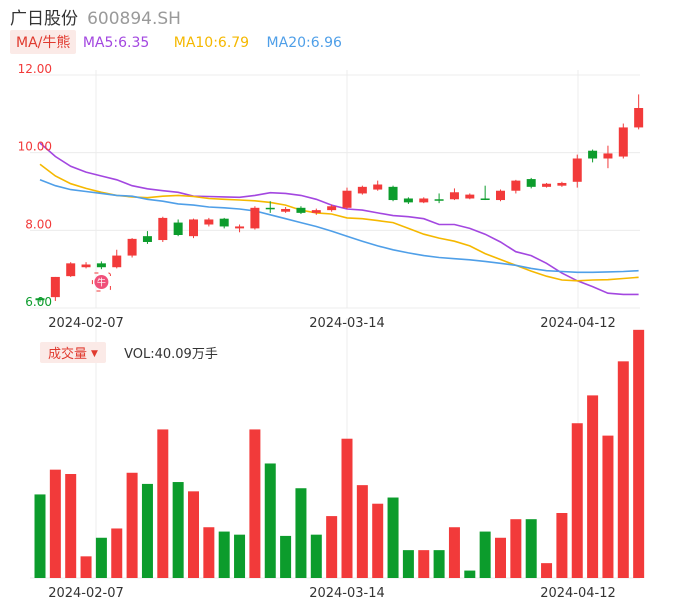 This screenshot has width=686, height=606. What do you see at coordinates (35, 147) in the screenshot?
I see `price-tick-label: 10.00` at bounding box center [35, 147].